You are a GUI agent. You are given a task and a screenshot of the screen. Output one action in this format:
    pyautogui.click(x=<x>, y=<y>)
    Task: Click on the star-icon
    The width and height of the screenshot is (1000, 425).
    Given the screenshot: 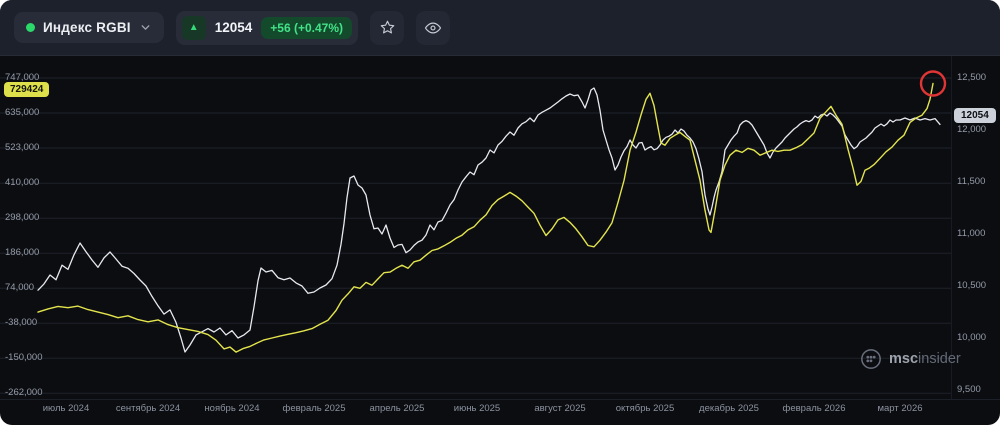 What is the action you would take?
    pyautogui.click(x=387, y=27)
    